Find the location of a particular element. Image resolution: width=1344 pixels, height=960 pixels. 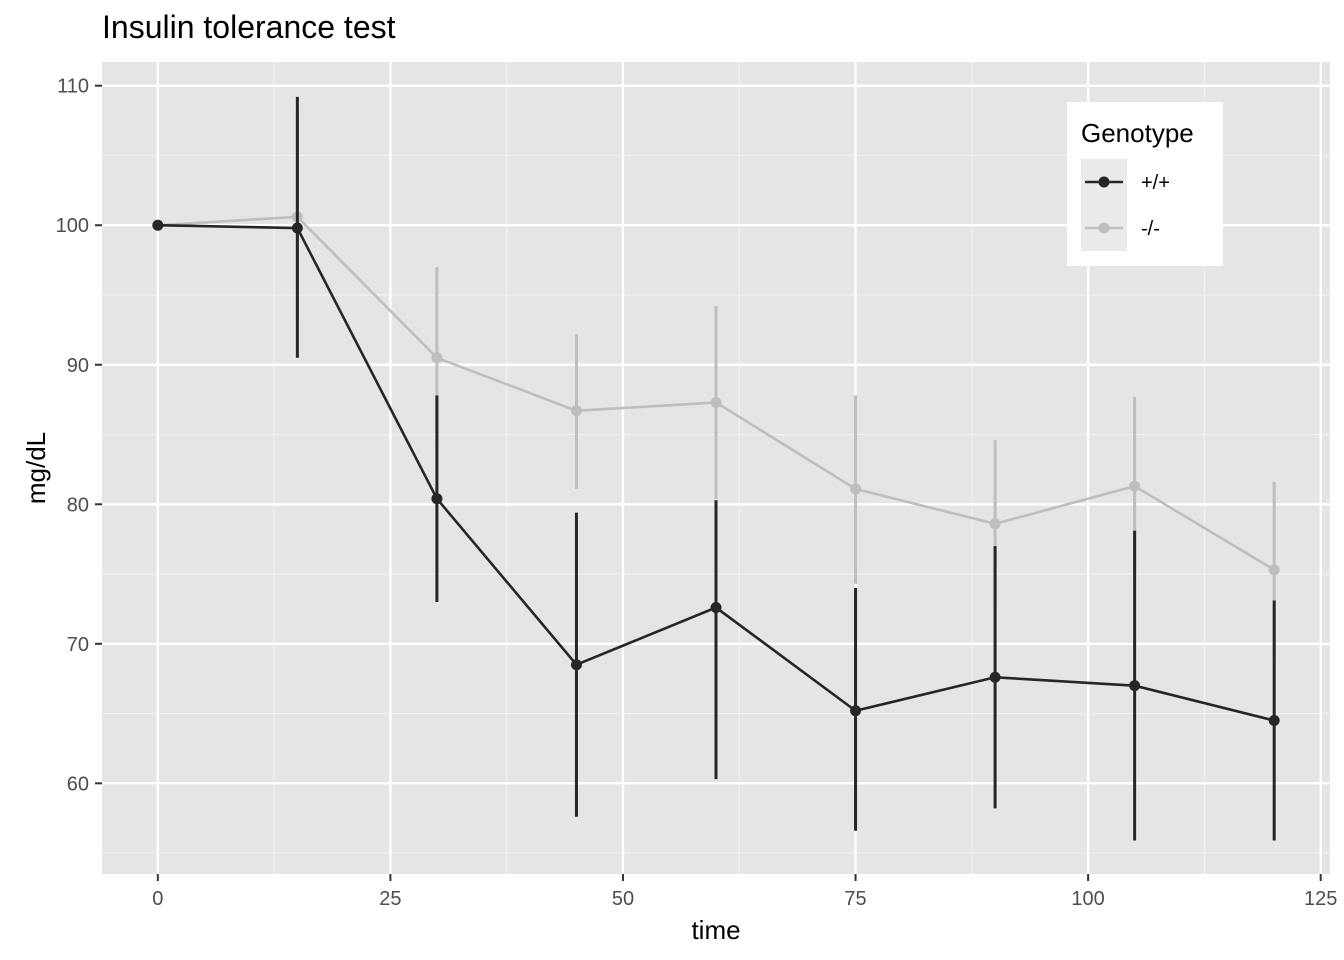

y-tick-label: 80 is located at coordinates (78, 505).